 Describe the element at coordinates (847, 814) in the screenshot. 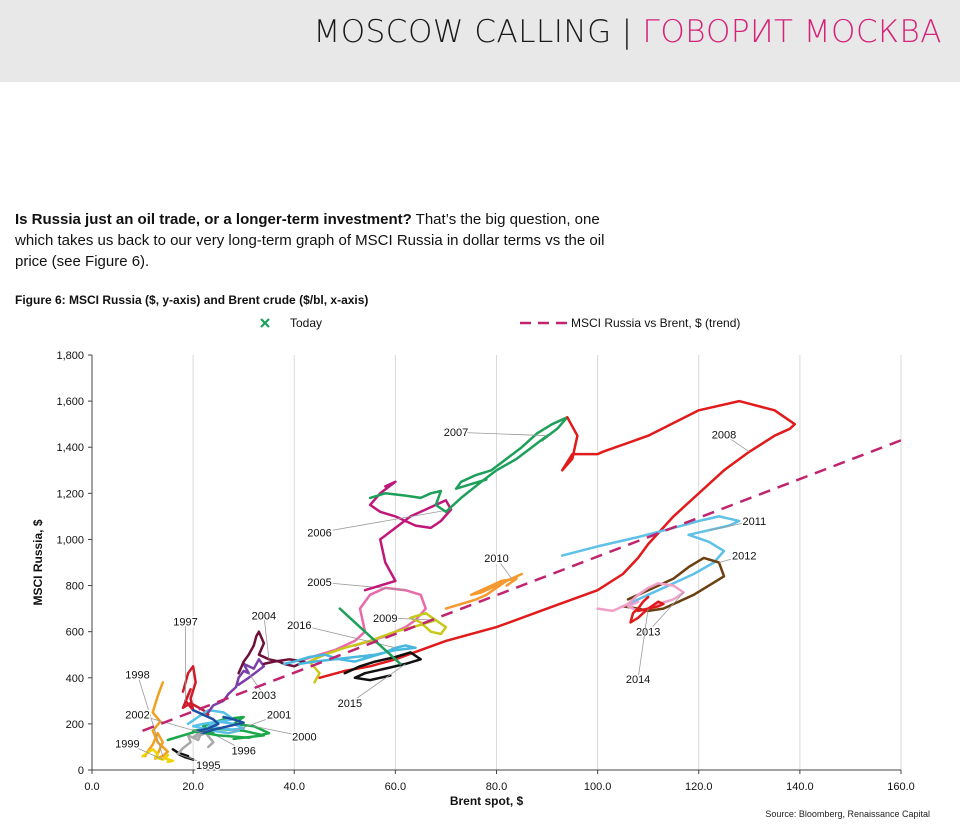

I see `source-note: Source: Bloomberg, Renaissance Capital` at that location.